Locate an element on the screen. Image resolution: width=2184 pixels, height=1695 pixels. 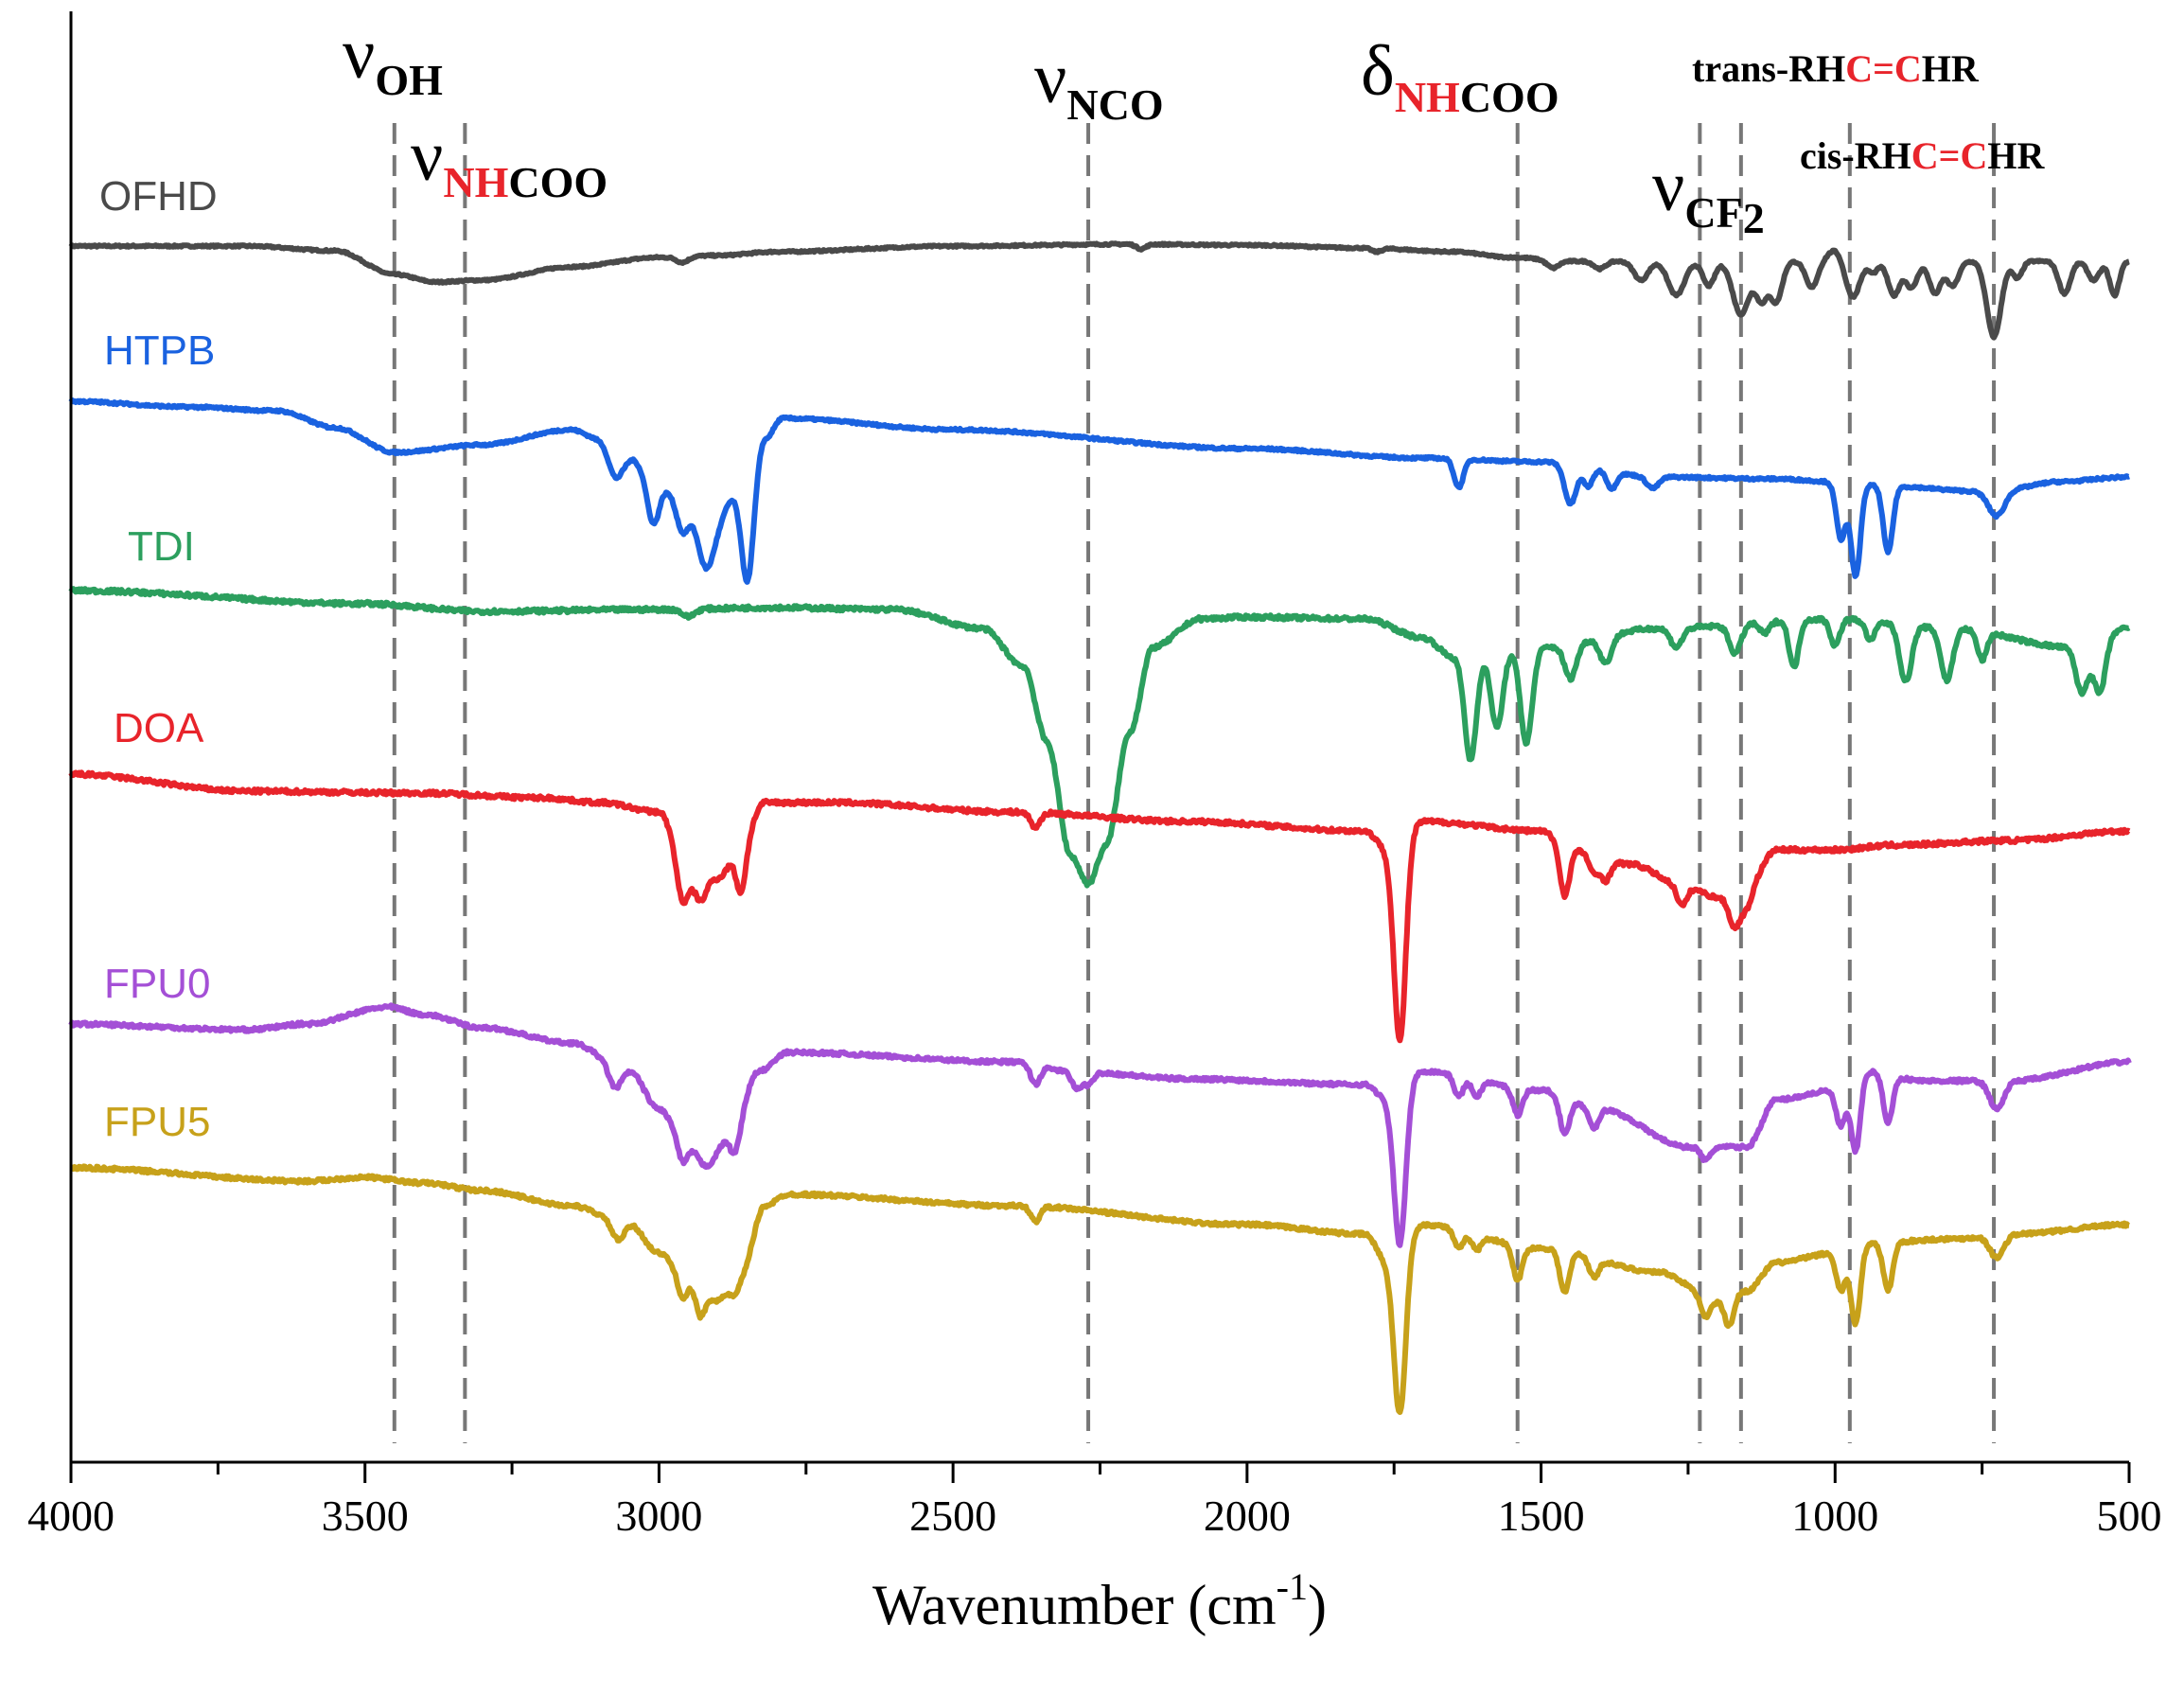
annotation-trans: trans-RHC=CHR is located at coordinates (1836, 68).